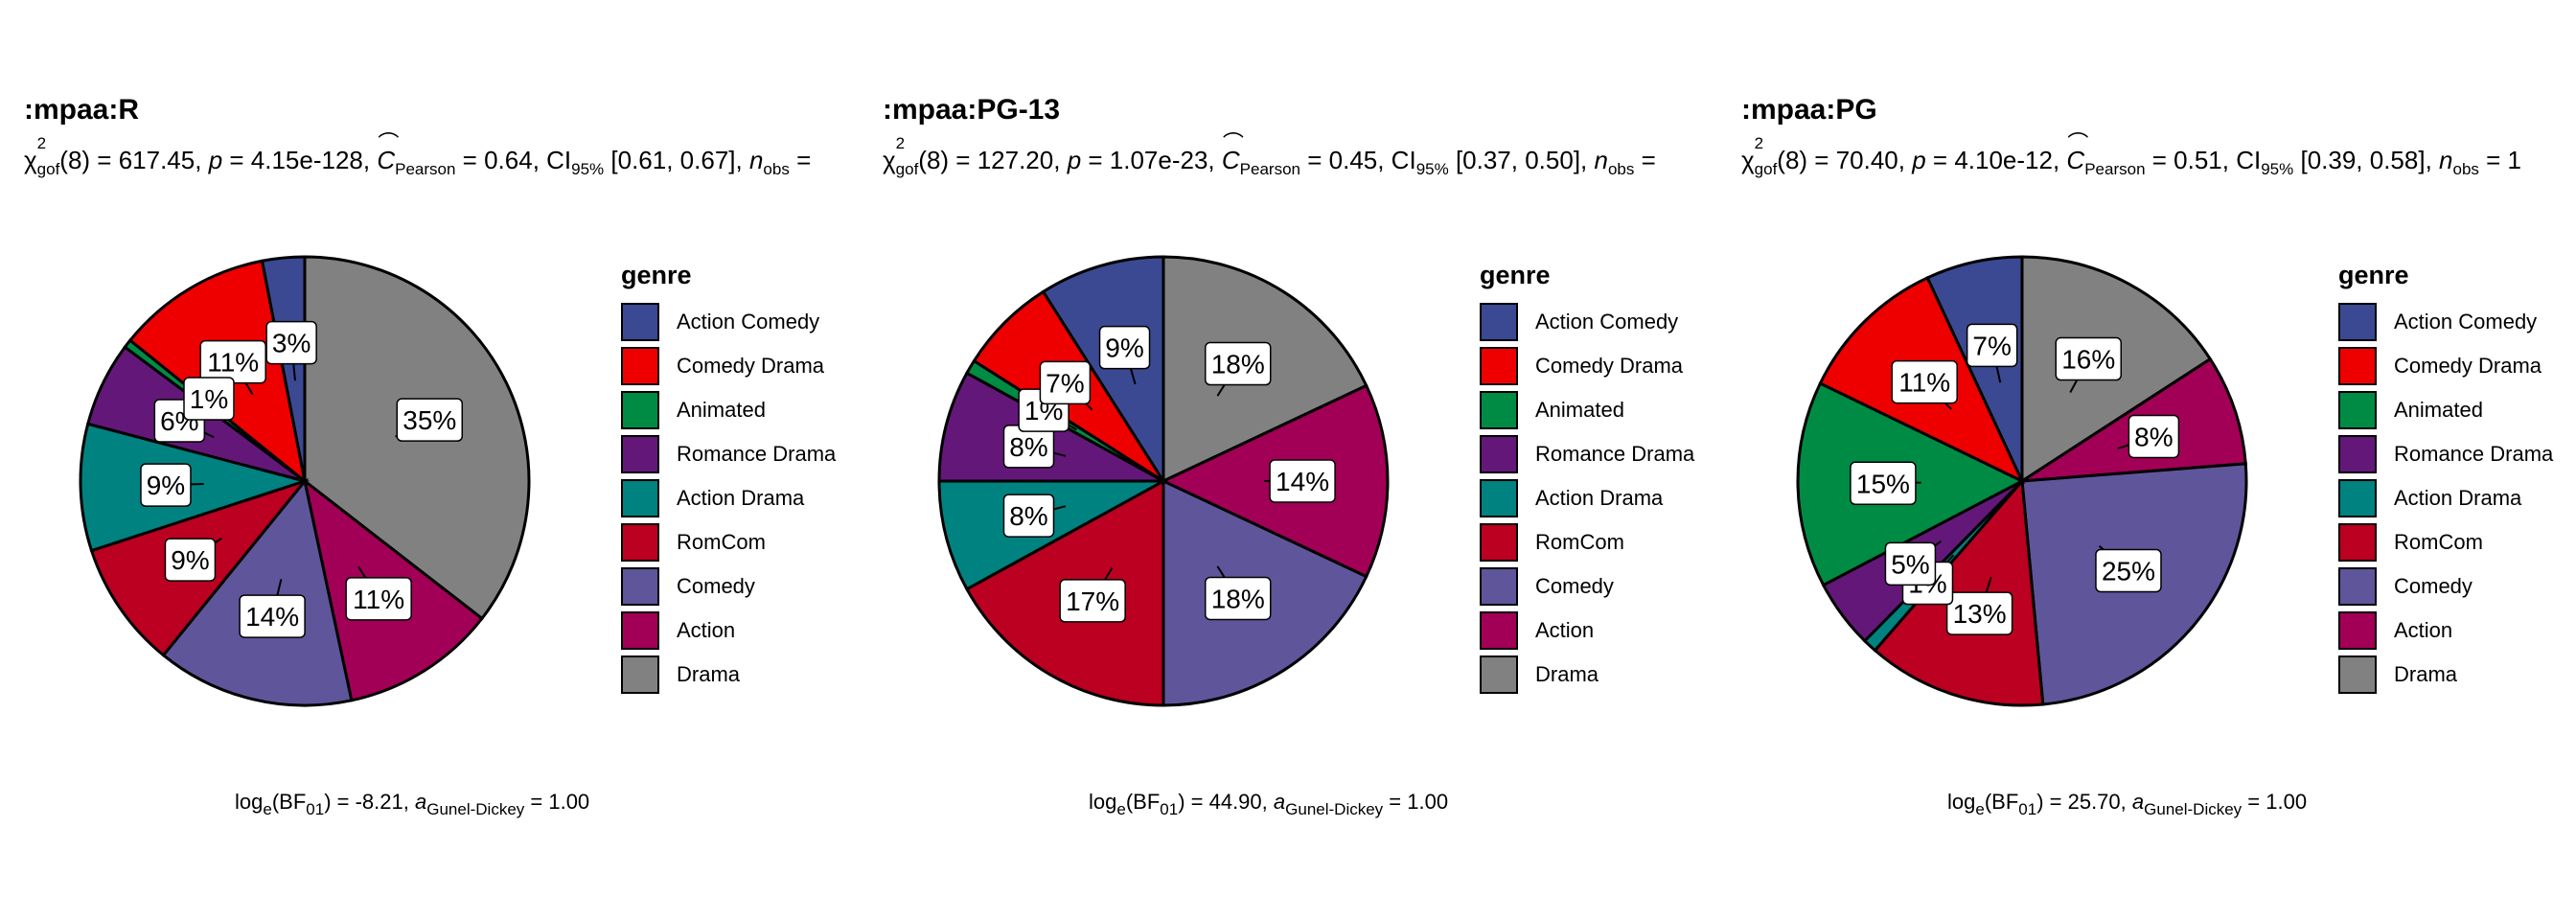 This screenshot has width=2576, height=920. What do you see at coordinates (1163, 481) in the screenshot?
I see `pie-chart-pg13: 18%14%18%17%8%8%1%7%9%` at bounding box center [1163, 481].